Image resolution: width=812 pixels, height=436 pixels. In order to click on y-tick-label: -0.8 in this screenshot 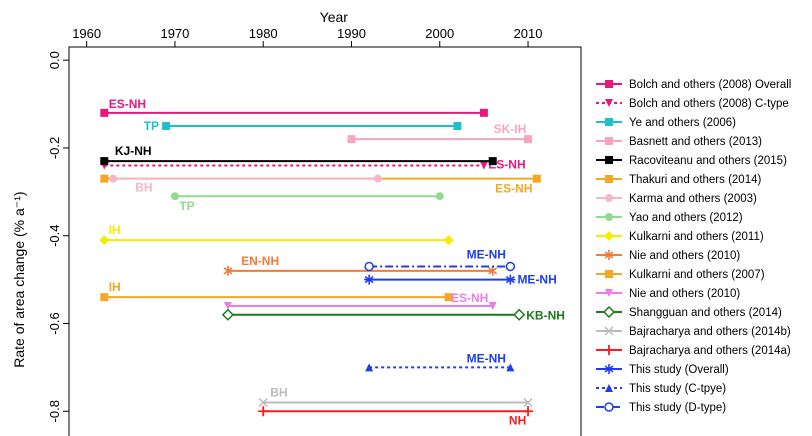, I will do `click(54, 411)`.